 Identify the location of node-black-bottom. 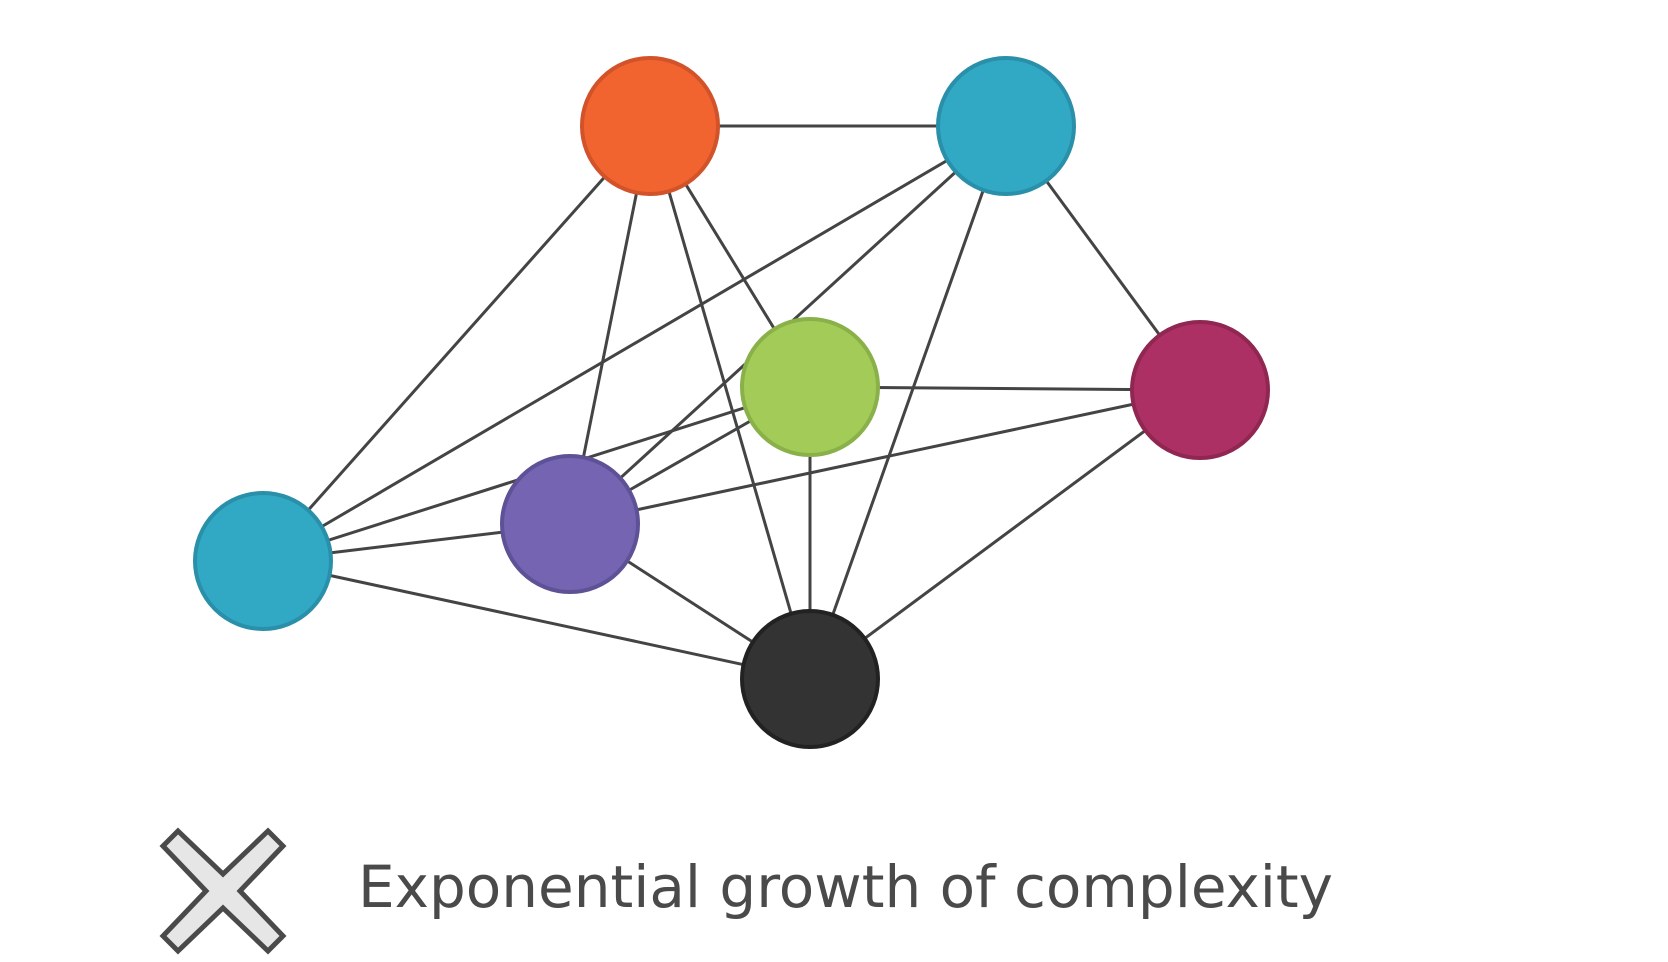
(810, 679).